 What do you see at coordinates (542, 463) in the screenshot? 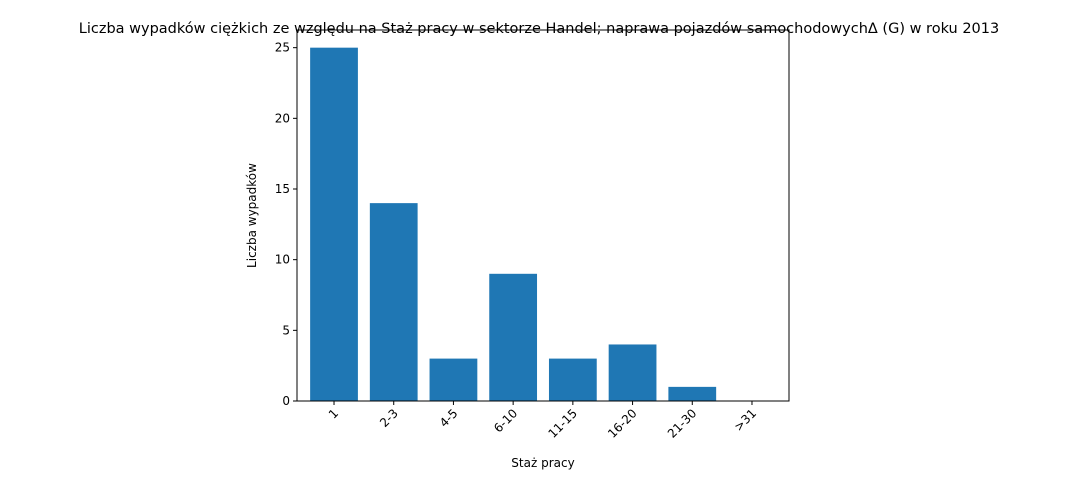
I see `x-axis-label: Staż pracy` at bounding box center [542, 463].